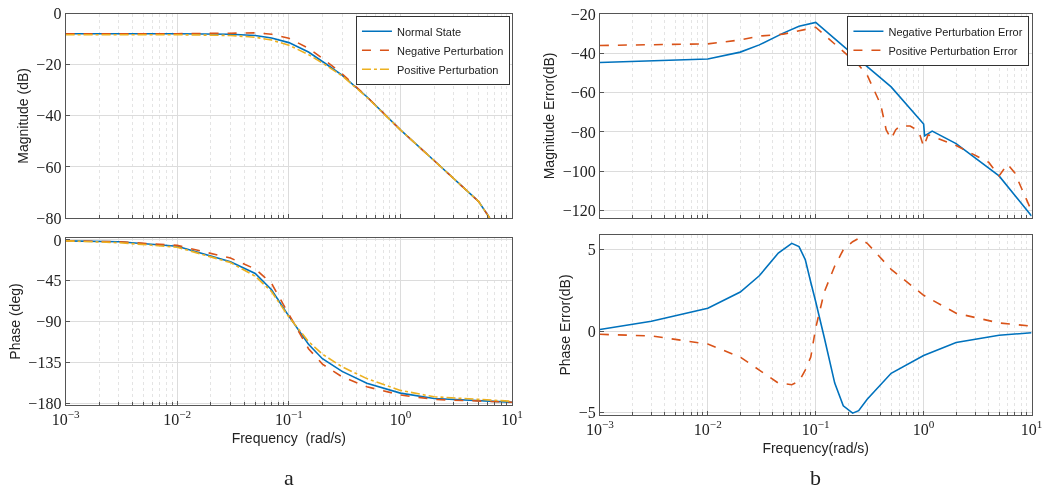 This screenshot has height=492, width=1058. What do you see at coordinates (591, 250) in the screenshot?
I see `y-tick-label: 5` at bounding box center [591, 250].